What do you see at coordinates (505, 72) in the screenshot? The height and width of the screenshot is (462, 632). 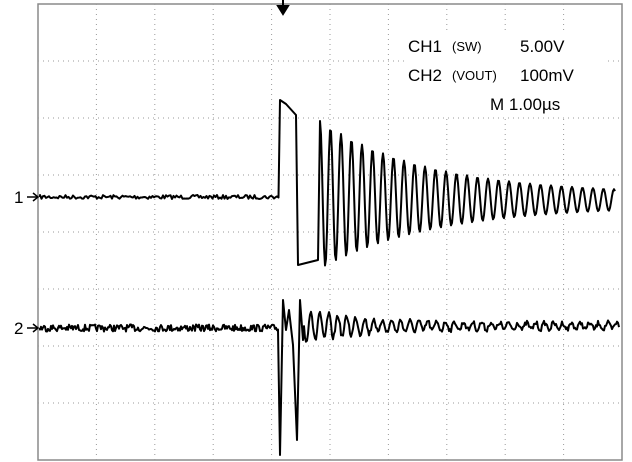 I see `readout-box` at bounding box center [505, 72].